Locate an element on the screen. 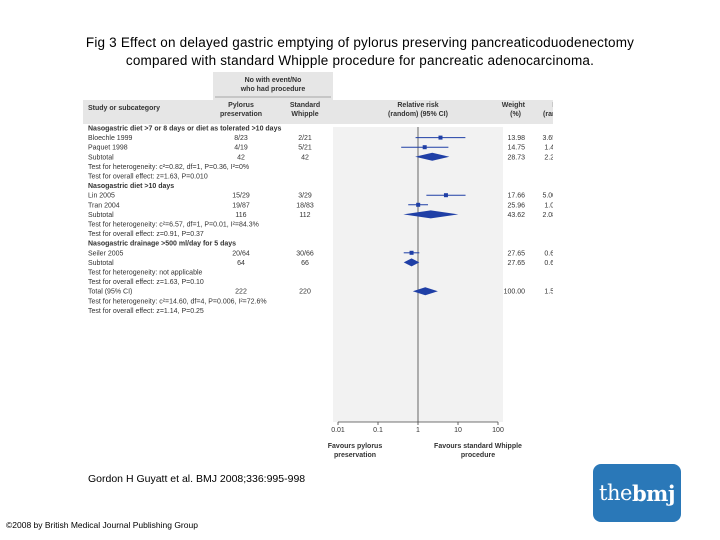  row-weight-value: 28.73 is located at coordinates (516, 157).